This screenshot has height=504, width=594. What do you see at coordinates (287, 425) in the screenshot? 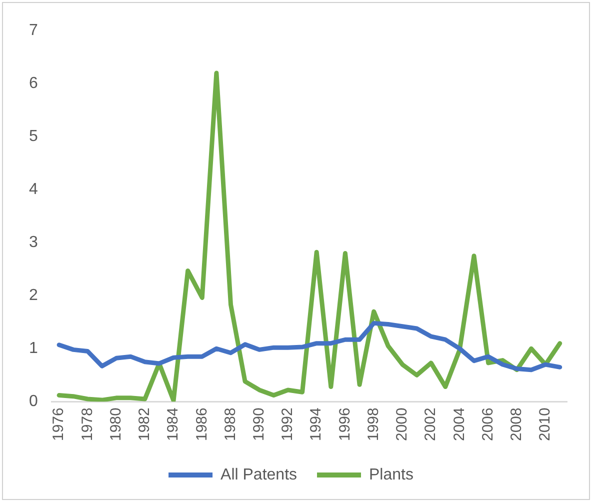
I see `x-tick-label: 1992` at bounding box center [287, 425].